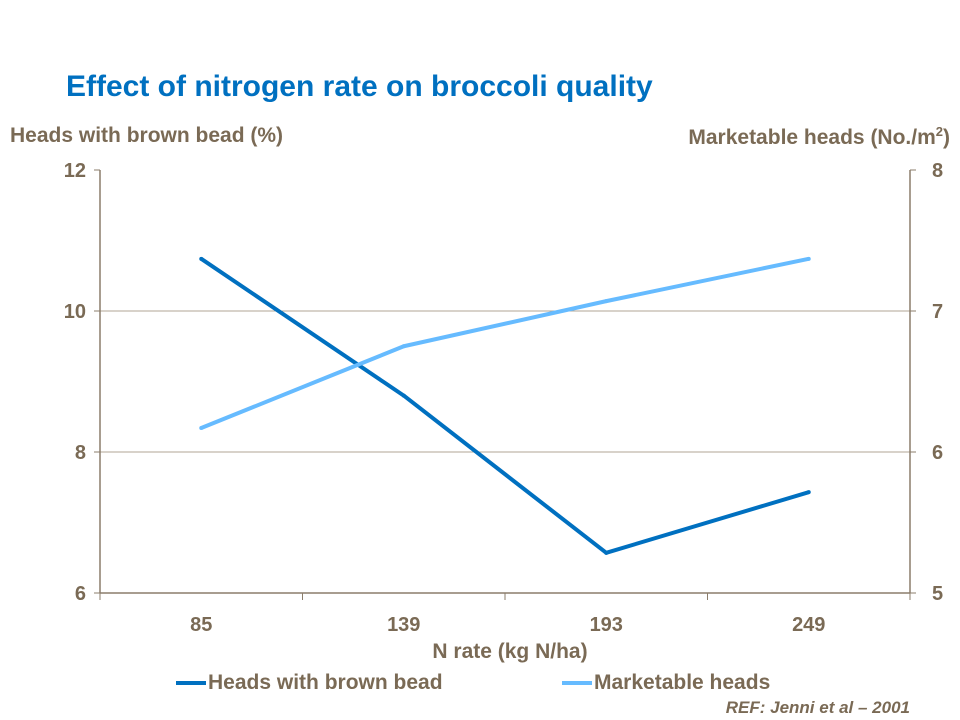 This screenshot has height=720, width=960. Describe the element at coordinates (403, 625) in the screenshot. I see `x-tick-label: 139` at that location.